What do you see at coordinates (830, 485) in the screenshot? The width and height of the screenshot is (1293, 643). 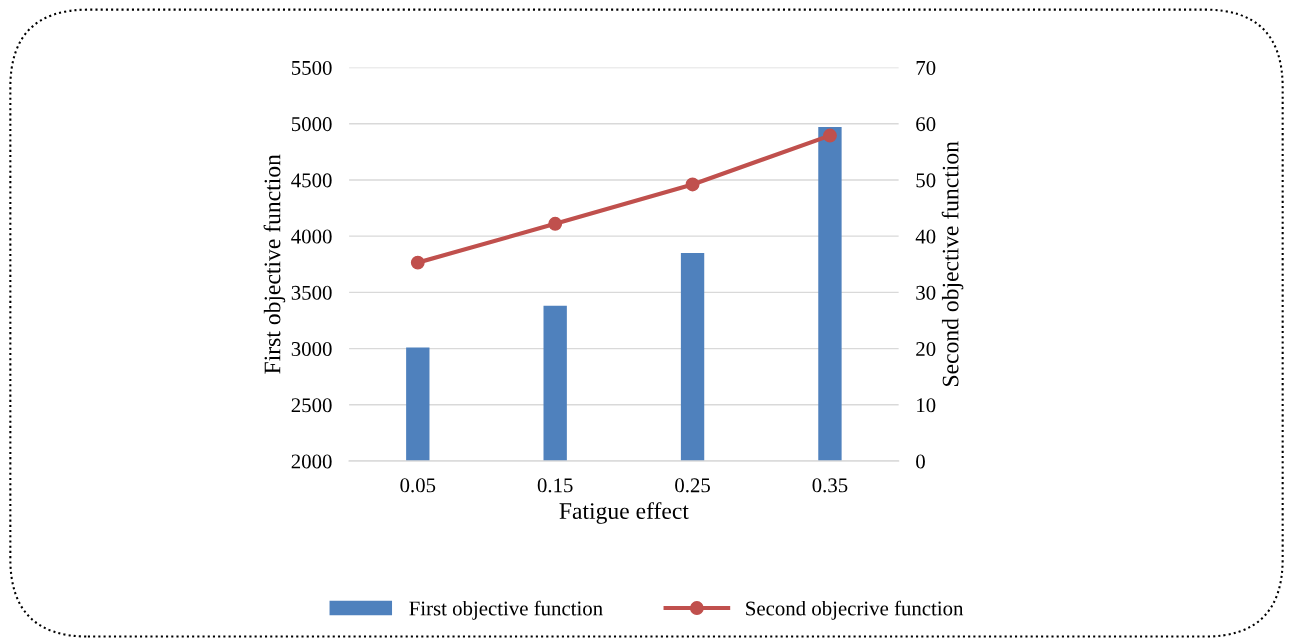 I see `x-tick-label: 0.35` at bounding box center [830, 485].